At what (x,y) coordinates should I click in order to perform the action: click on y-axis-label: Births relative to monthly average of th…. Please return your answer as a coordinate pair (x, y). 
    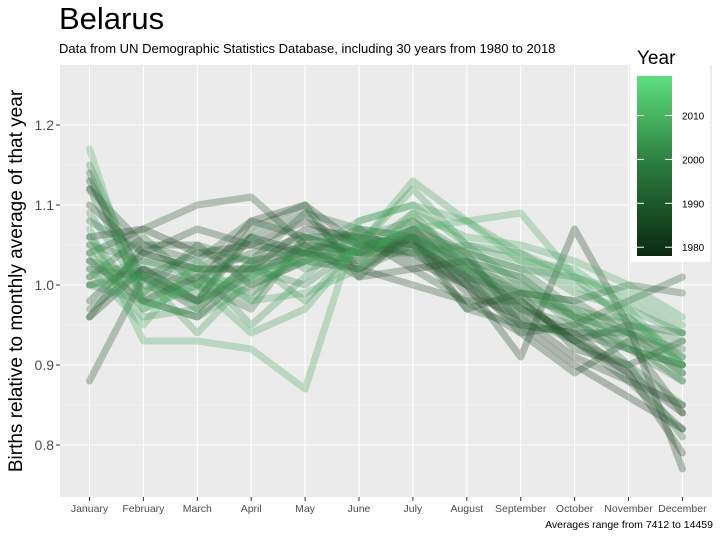
    Looking at the image, I should click on (16, 280).